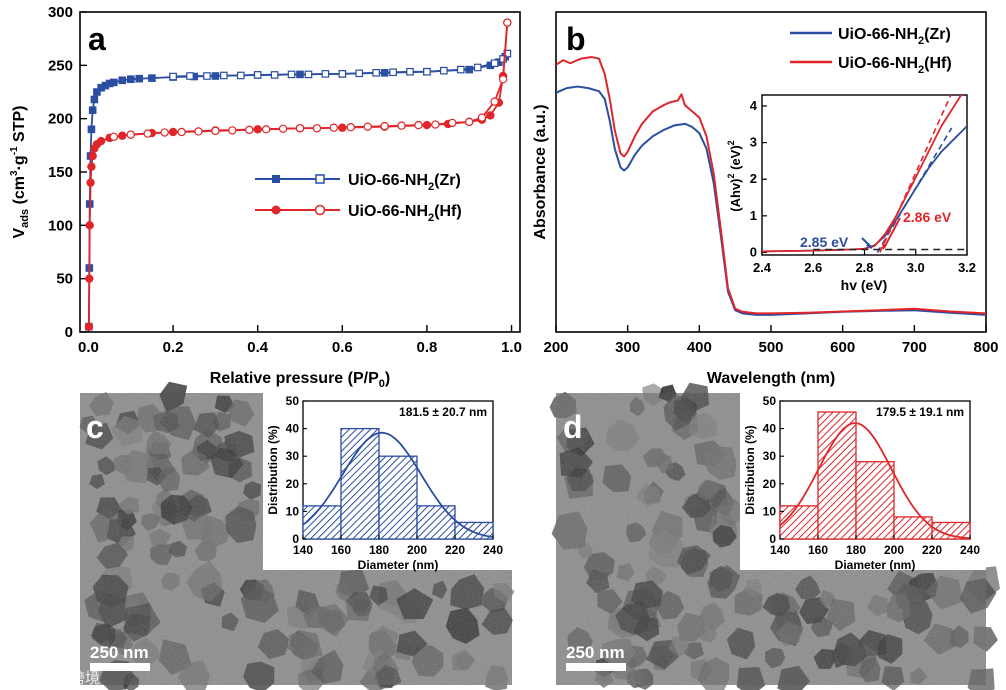 The width and height of the screenshot is (1006, 690). Describe the element at coordinates (699, 347) in the screenshot. I see `panel-b-xtick-label: 400` at that location.